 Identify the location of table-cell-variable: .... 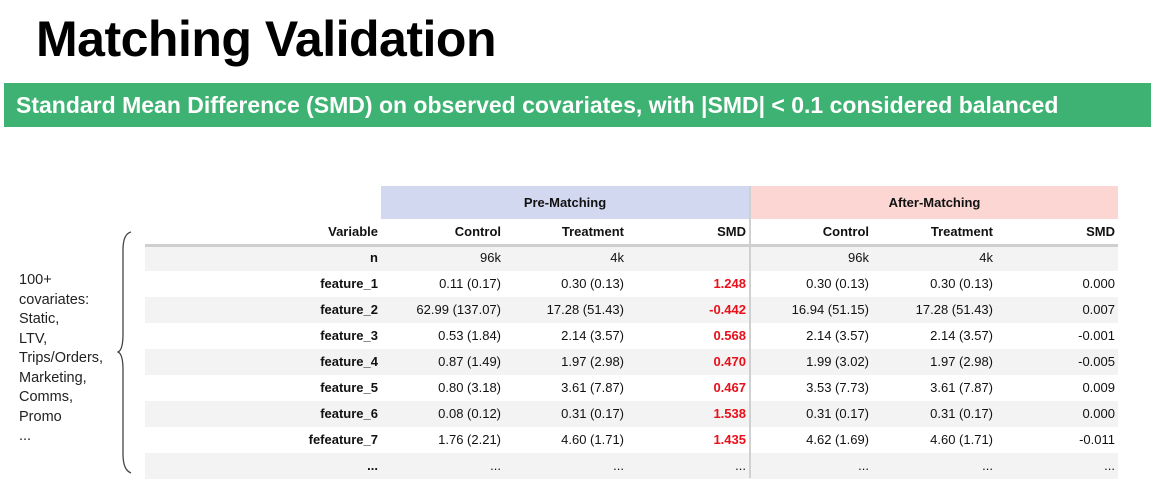
(372, 465).